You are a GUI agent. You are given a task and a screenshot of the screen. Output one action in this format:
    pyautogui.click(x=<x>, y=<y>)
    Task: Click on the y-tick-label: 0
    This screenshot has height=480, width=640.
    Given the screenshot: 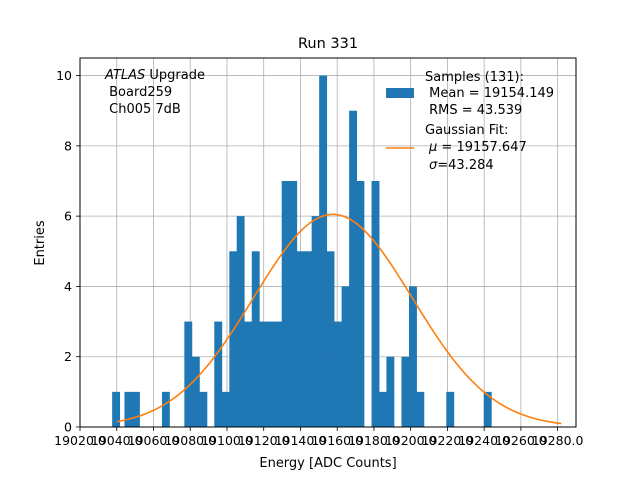 What is the action you would take?
    pyautogui.click(x=68, y=427)
    